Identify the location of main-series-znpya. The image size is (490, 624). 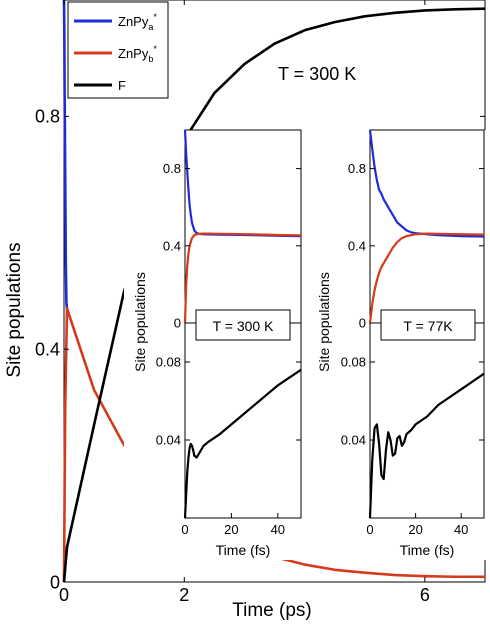
(65, 154).